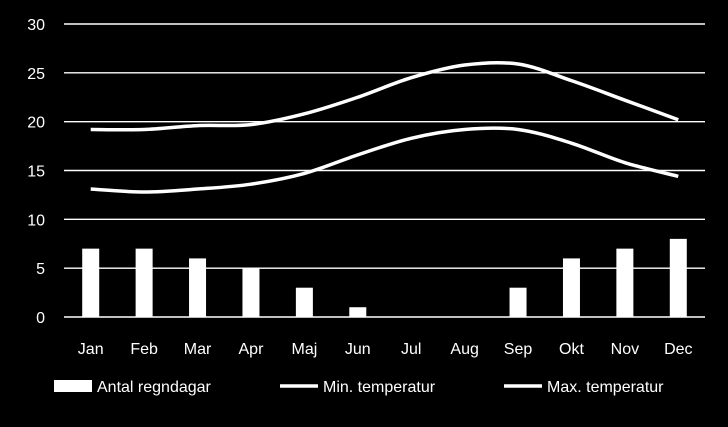 This screenshot has width=728, height=427. Describe the element at coordinates (385, 349) in the screenshot. I see `x-axis: Jan Feb Mar Apr Maj Jun Jul Aug Sep Okt Nov Dec` at that location.